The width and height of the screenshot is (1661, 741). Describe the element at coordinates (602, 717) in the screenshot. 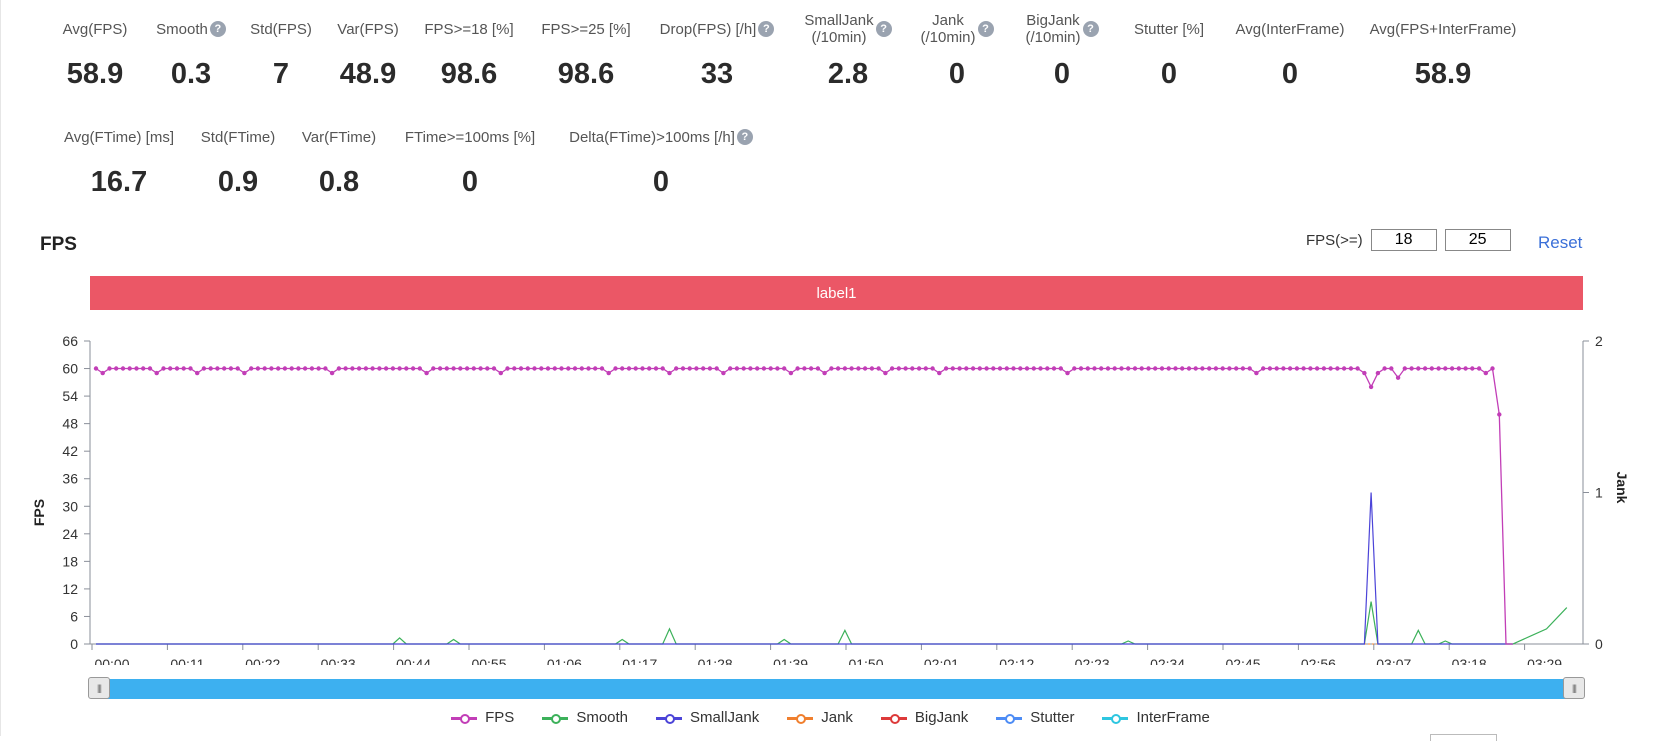

I see `legend-label: Smooth` at that location.